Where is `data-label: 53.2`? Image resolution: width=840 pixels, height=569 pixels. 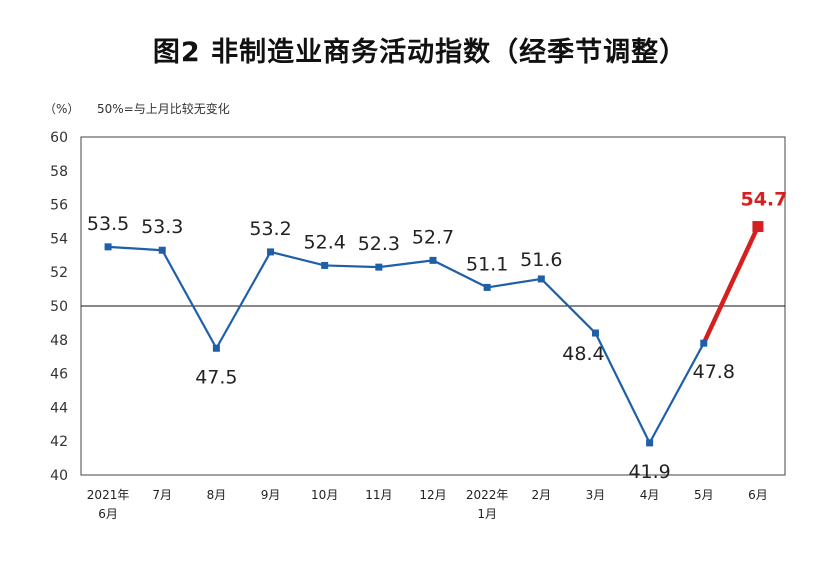
data-label: 53.2 is located at coordinates (270, 229).